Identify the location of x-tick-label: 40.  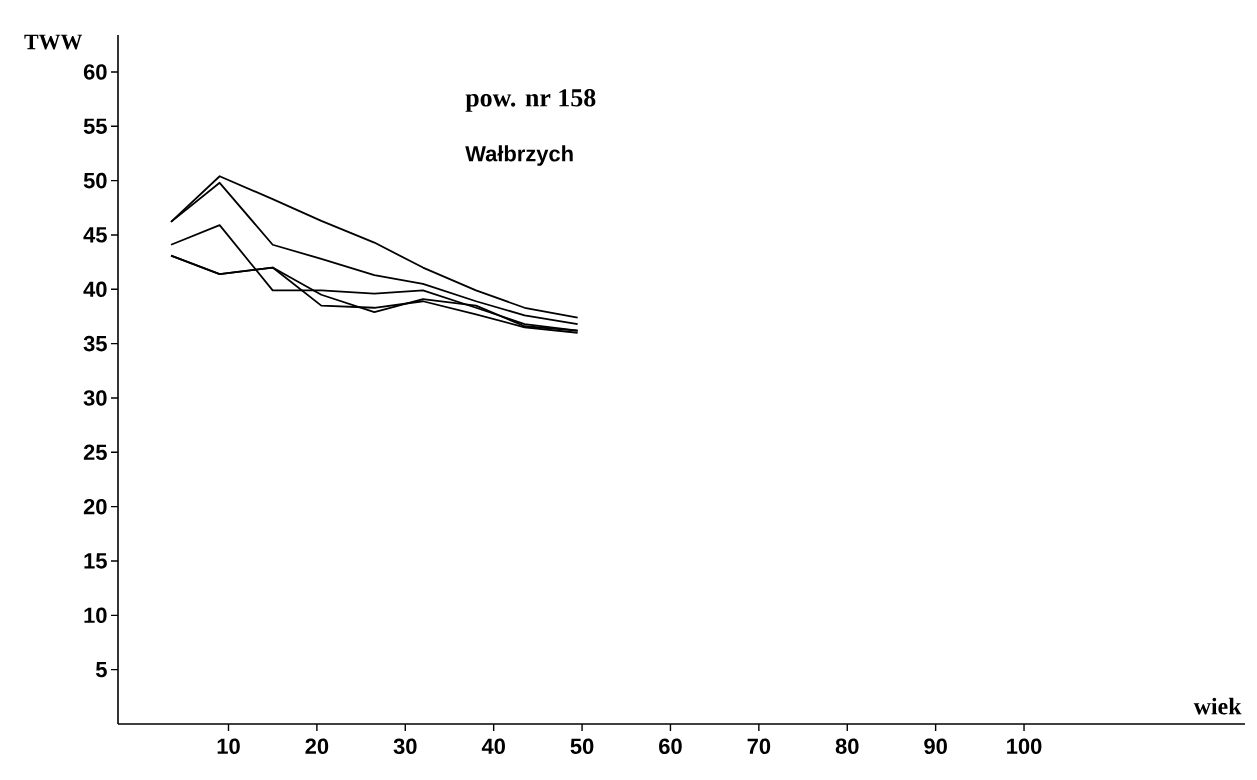
(493, 746).